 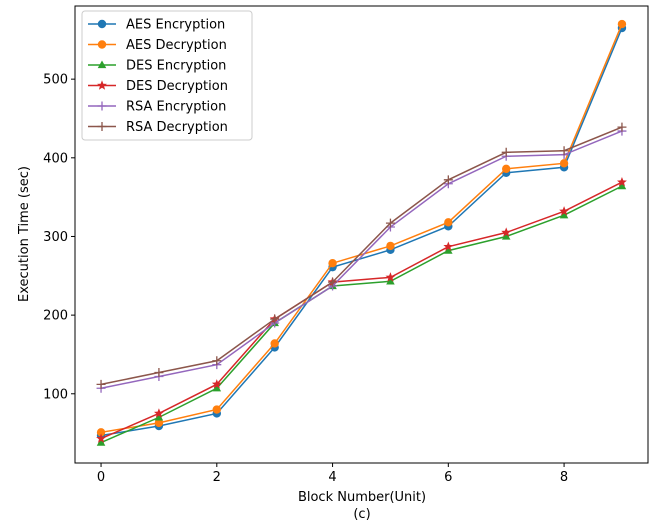 I want to click on legend-label: DES Encryption, so click(x=176, y=66).